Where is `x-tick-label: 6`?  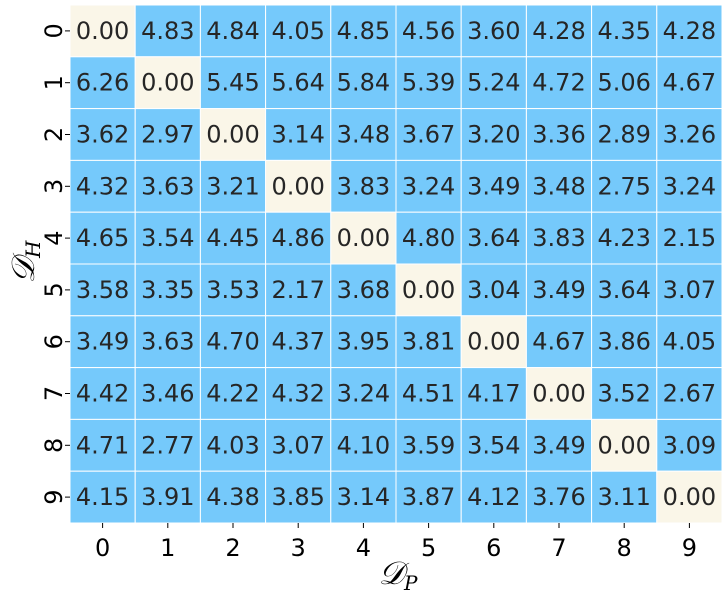 x-tick-label: 6 is located at coordinates (493, 548).